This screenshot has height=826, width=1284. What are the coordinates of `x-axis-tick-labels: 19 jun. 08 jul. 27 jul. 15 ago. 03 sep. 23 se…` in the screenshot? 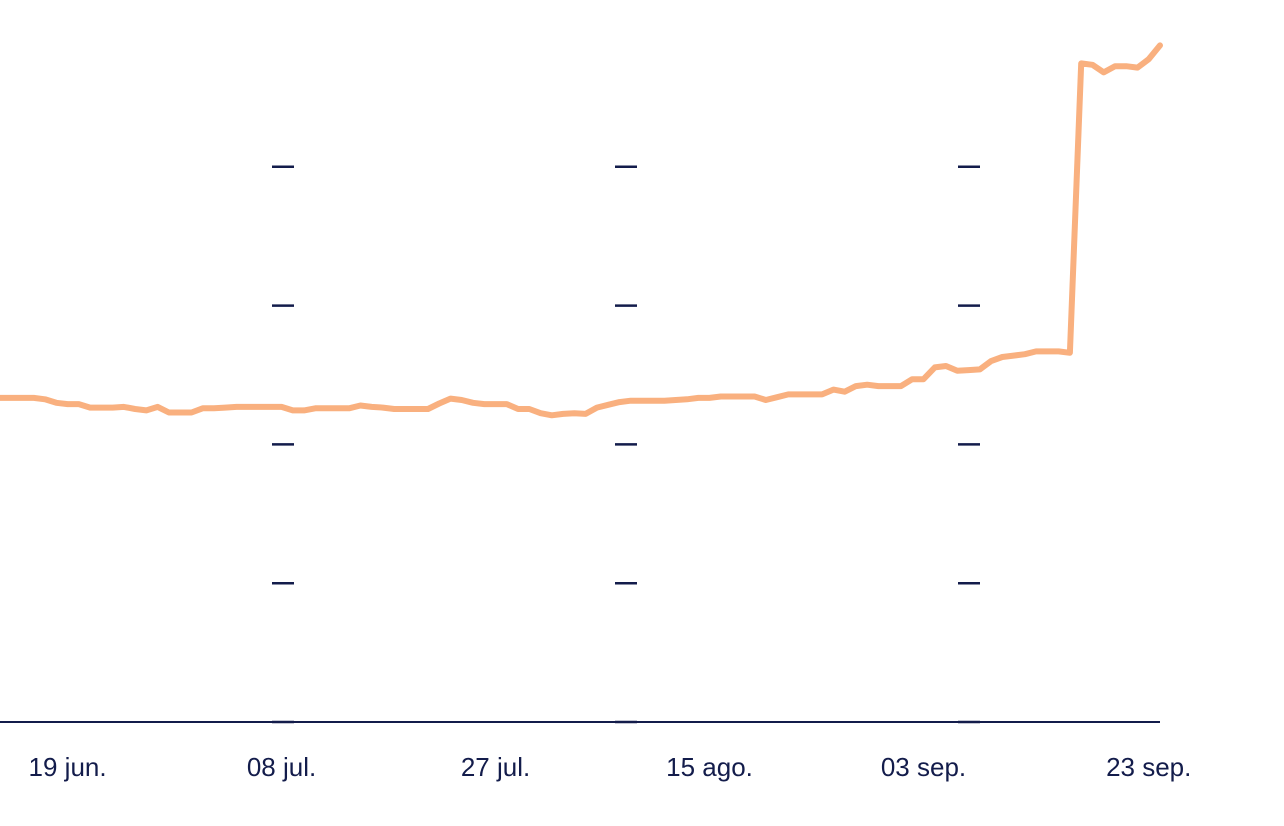 It's located at (610, 767).